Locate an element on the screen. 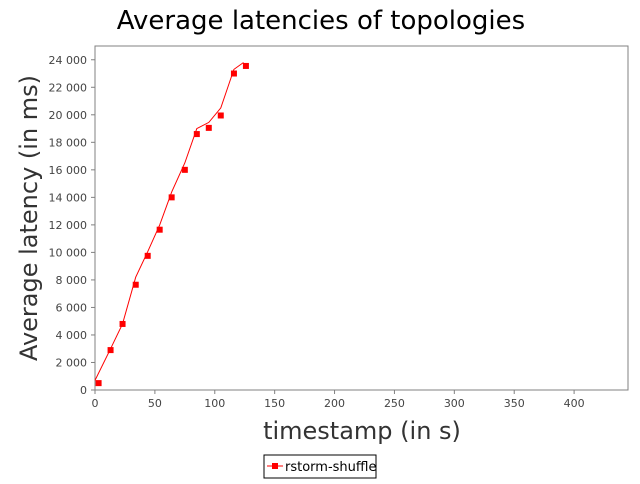  x-tick-label: 100 is located at coordinates (214, 403).